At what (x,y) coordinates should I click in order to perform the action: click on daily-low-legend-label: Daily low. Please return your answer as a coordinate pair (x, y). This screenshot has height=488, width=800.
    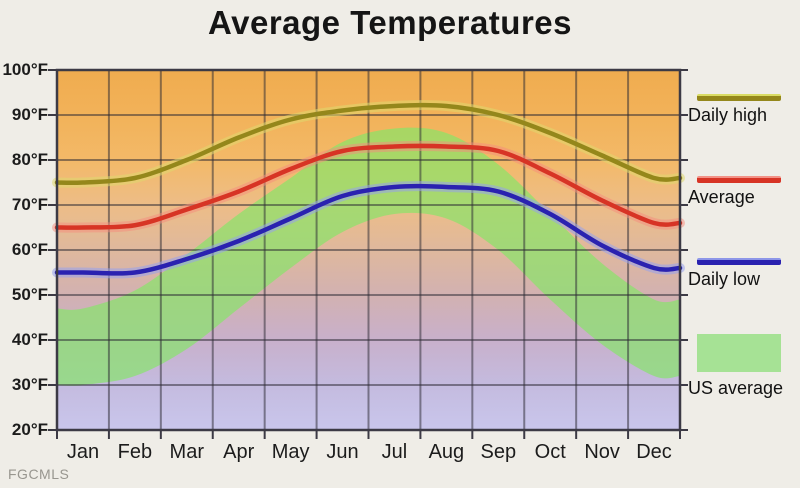
    Looking at the image, I should click on (724, 279).